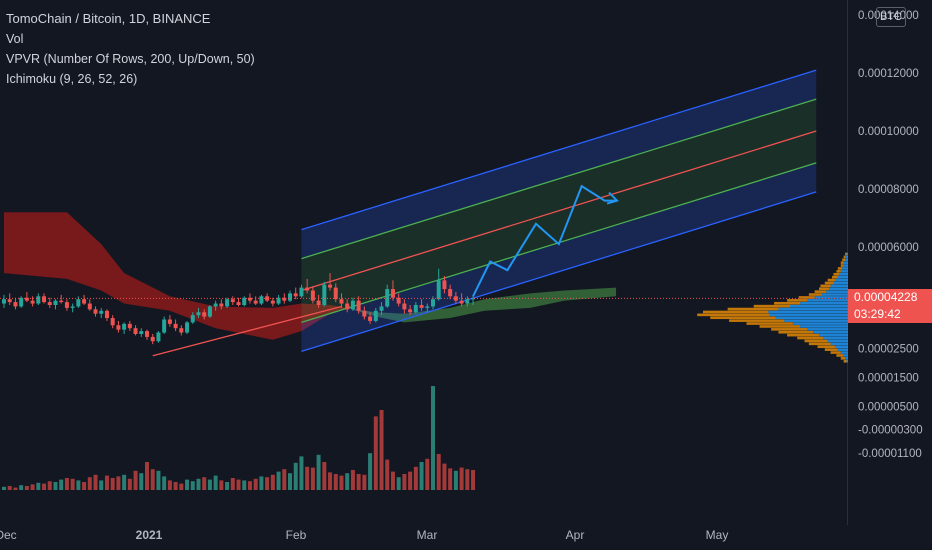 The width and height of the screenshot is (932, 550). Describe the element at coordinates (72, 79) in the screenshot. I see `legend-ichimoku: Ichimoku (9, 26, 52, 26)` at that location.